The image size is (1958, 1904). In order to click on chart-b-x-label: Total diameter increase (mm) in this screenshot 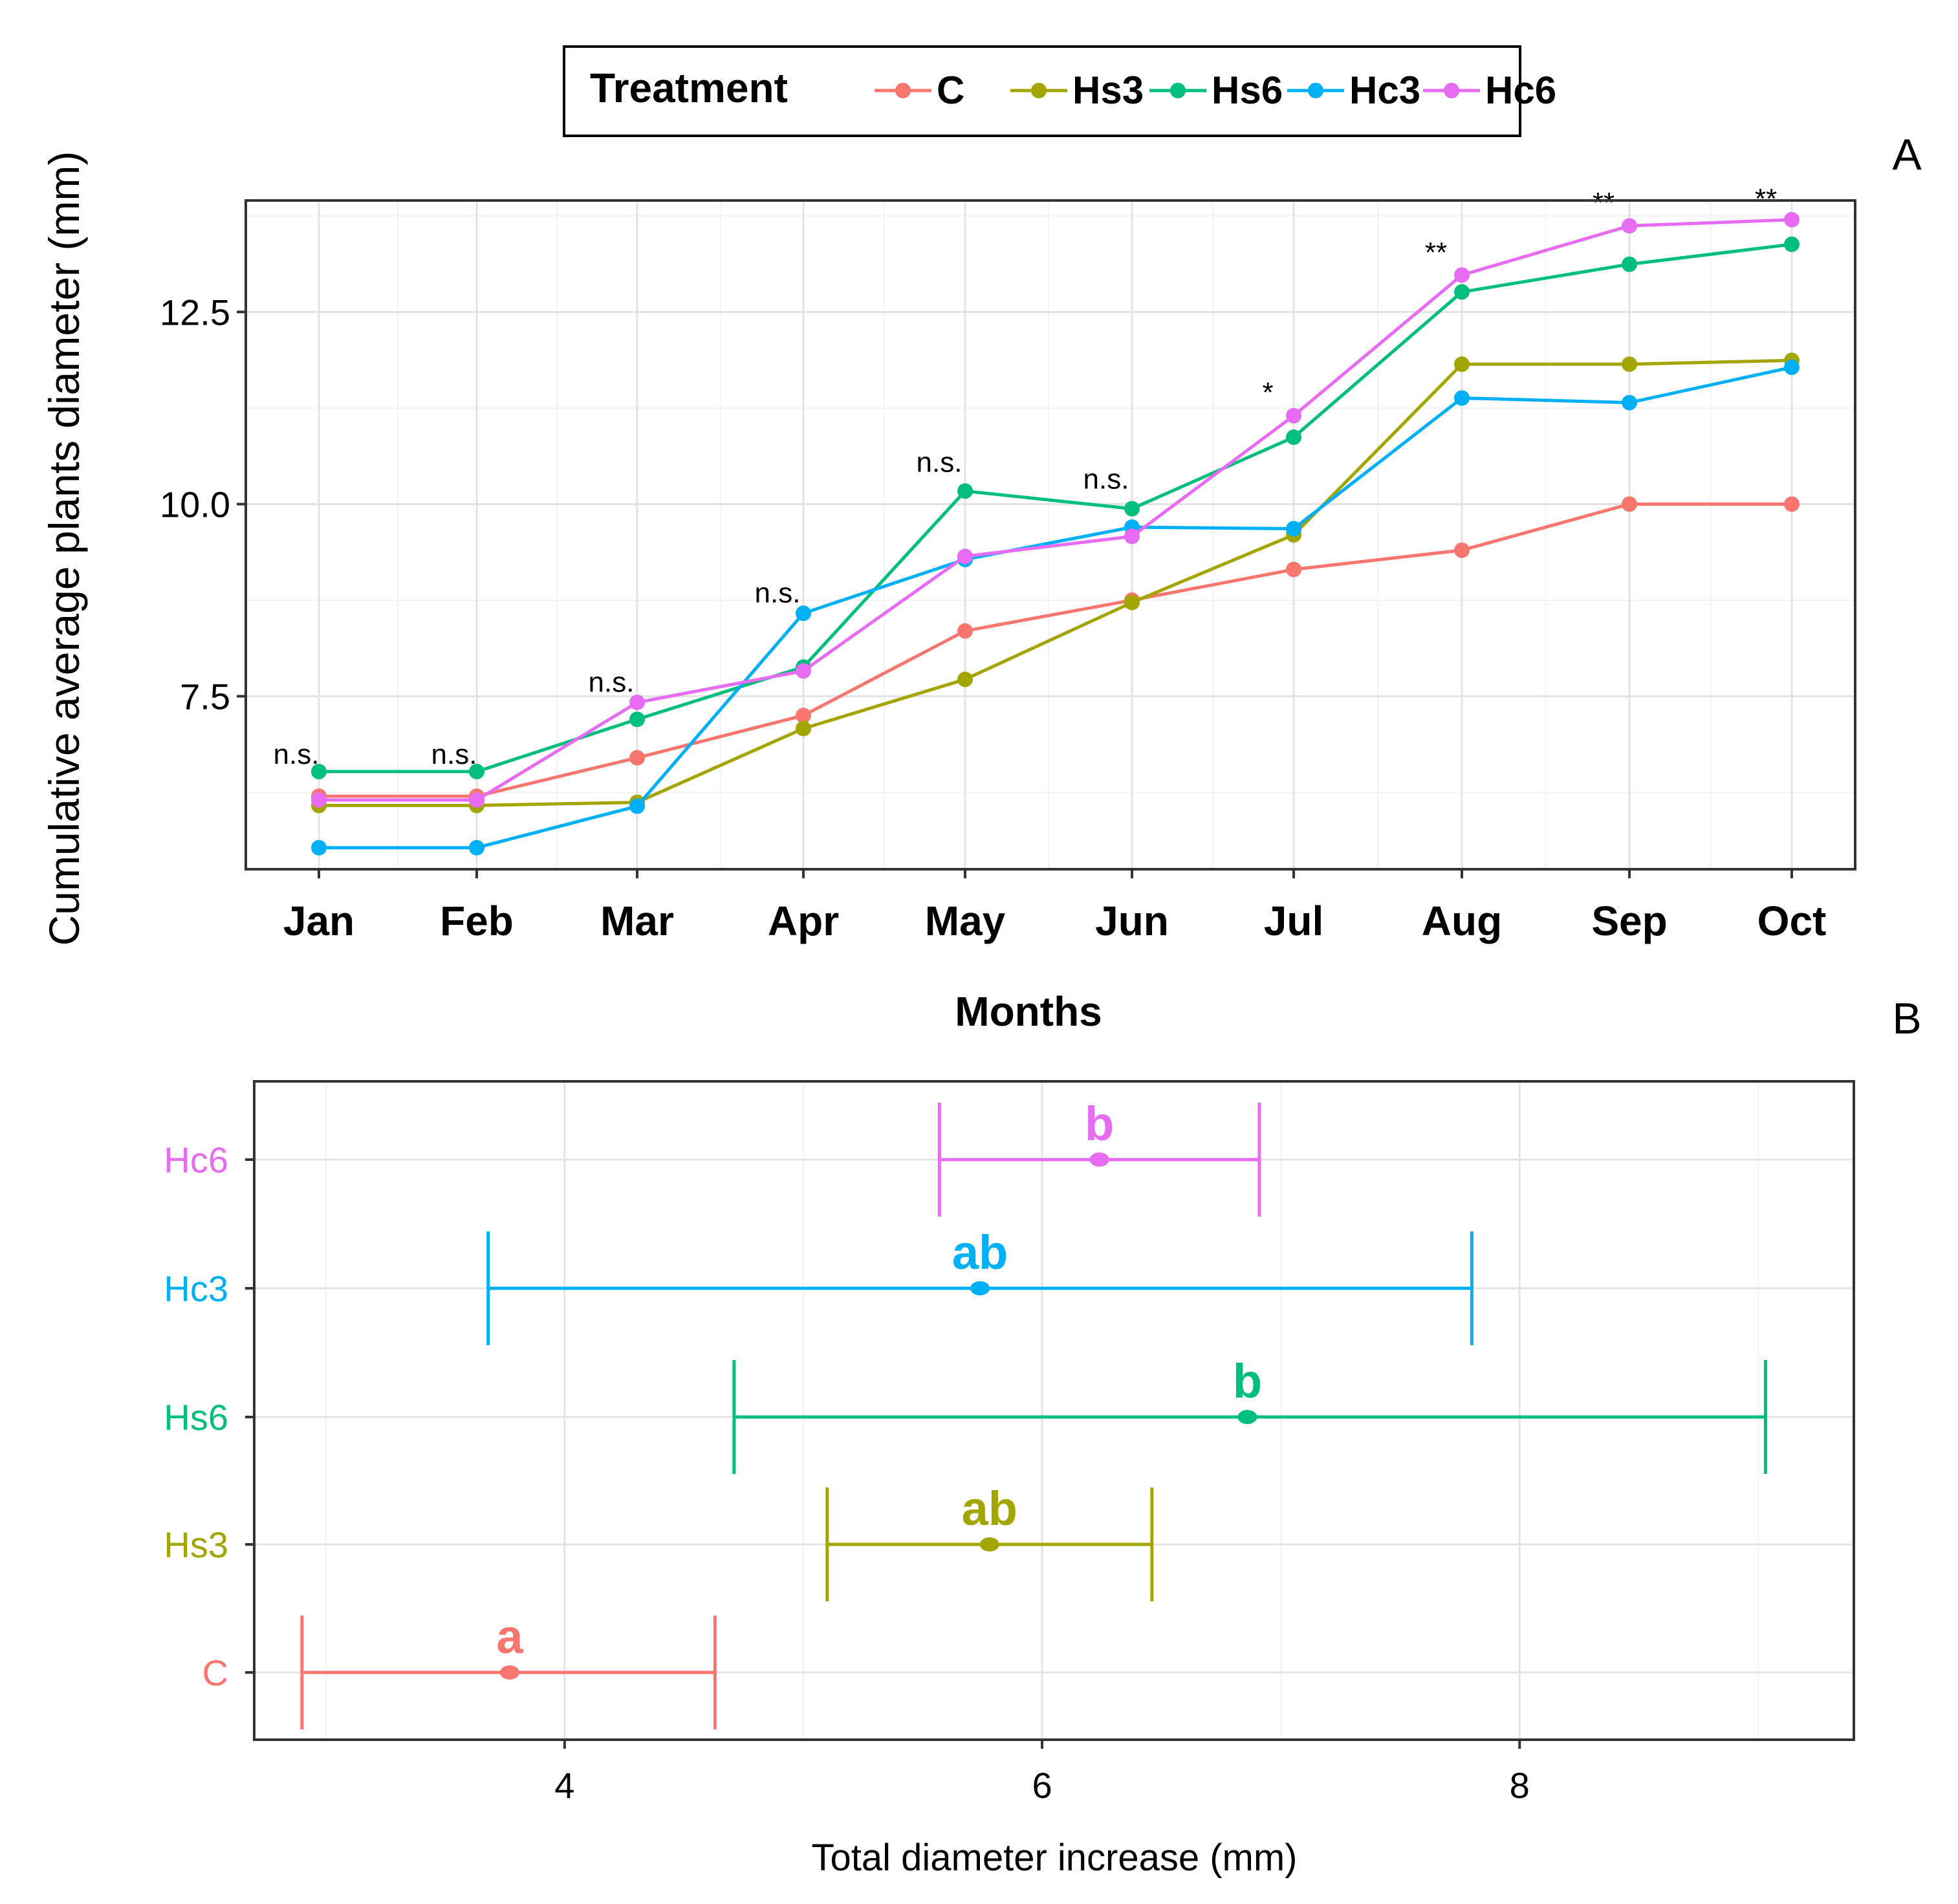, I will do `click(1055, 1858)`.